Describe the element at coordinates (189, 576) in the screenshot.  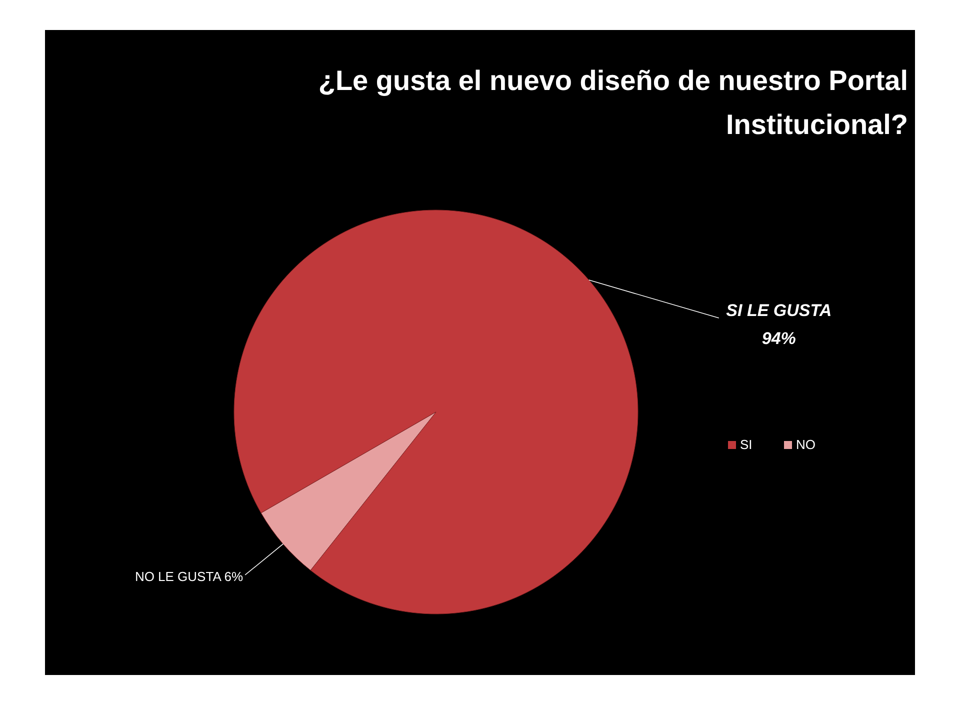
I see `data-label: NO LE GUSTA 6%` at that location.